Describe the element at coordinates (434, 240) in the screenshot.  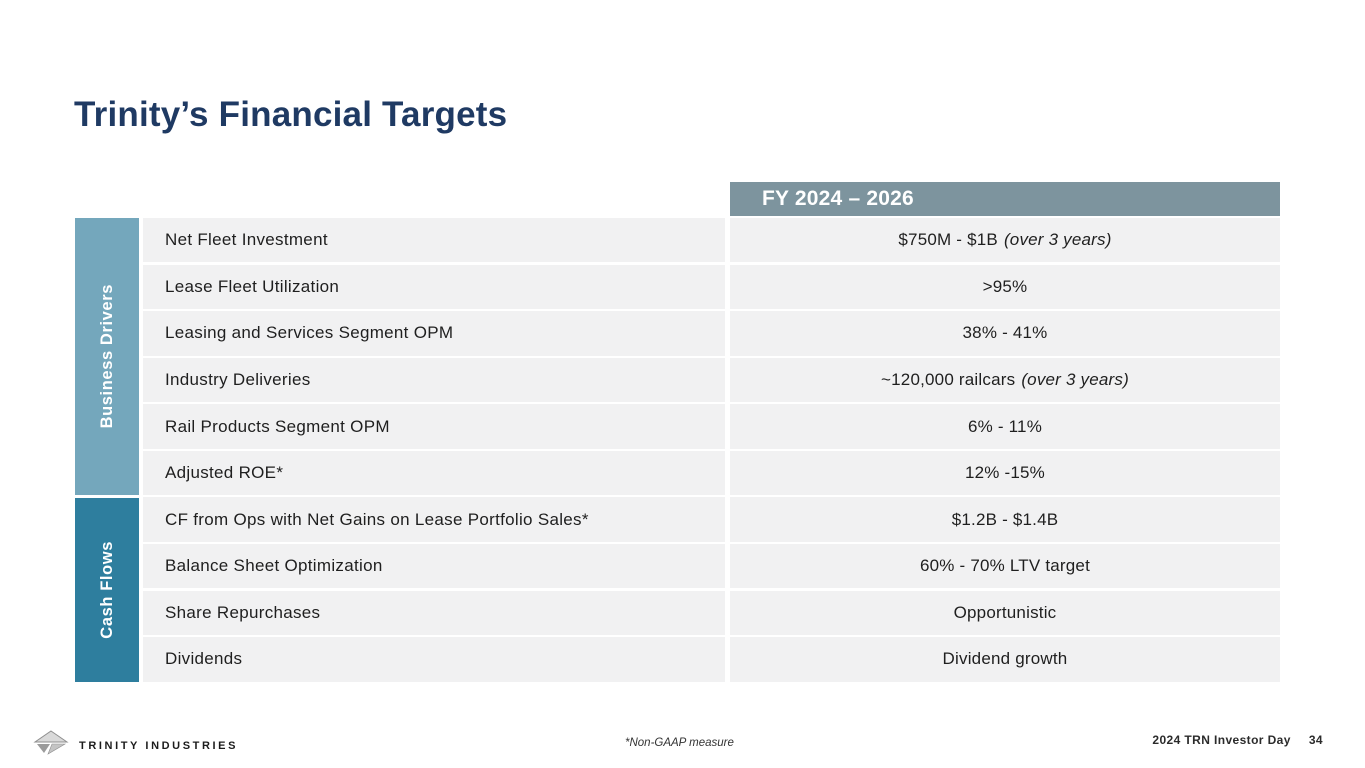
I see `row-label: Net Fleet Investment` at that location.